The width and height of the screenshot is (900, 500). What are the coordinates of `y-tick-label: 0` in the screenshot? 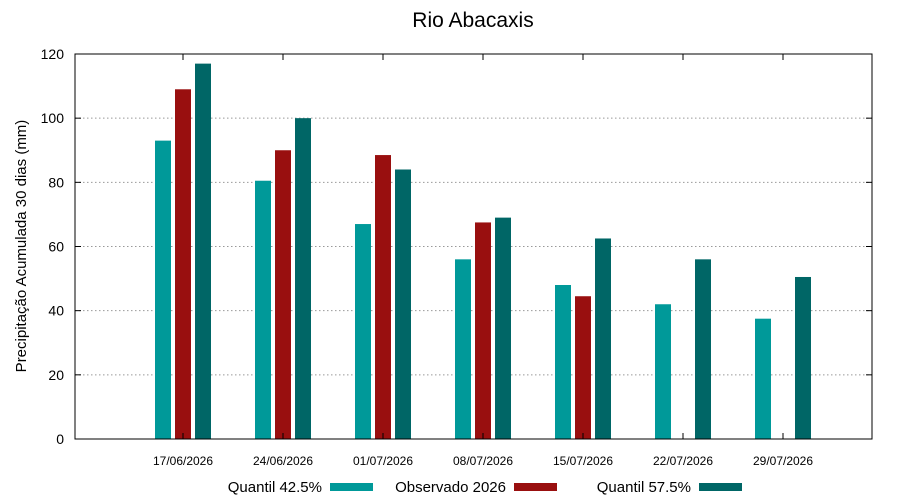 It's located at (60, 439).